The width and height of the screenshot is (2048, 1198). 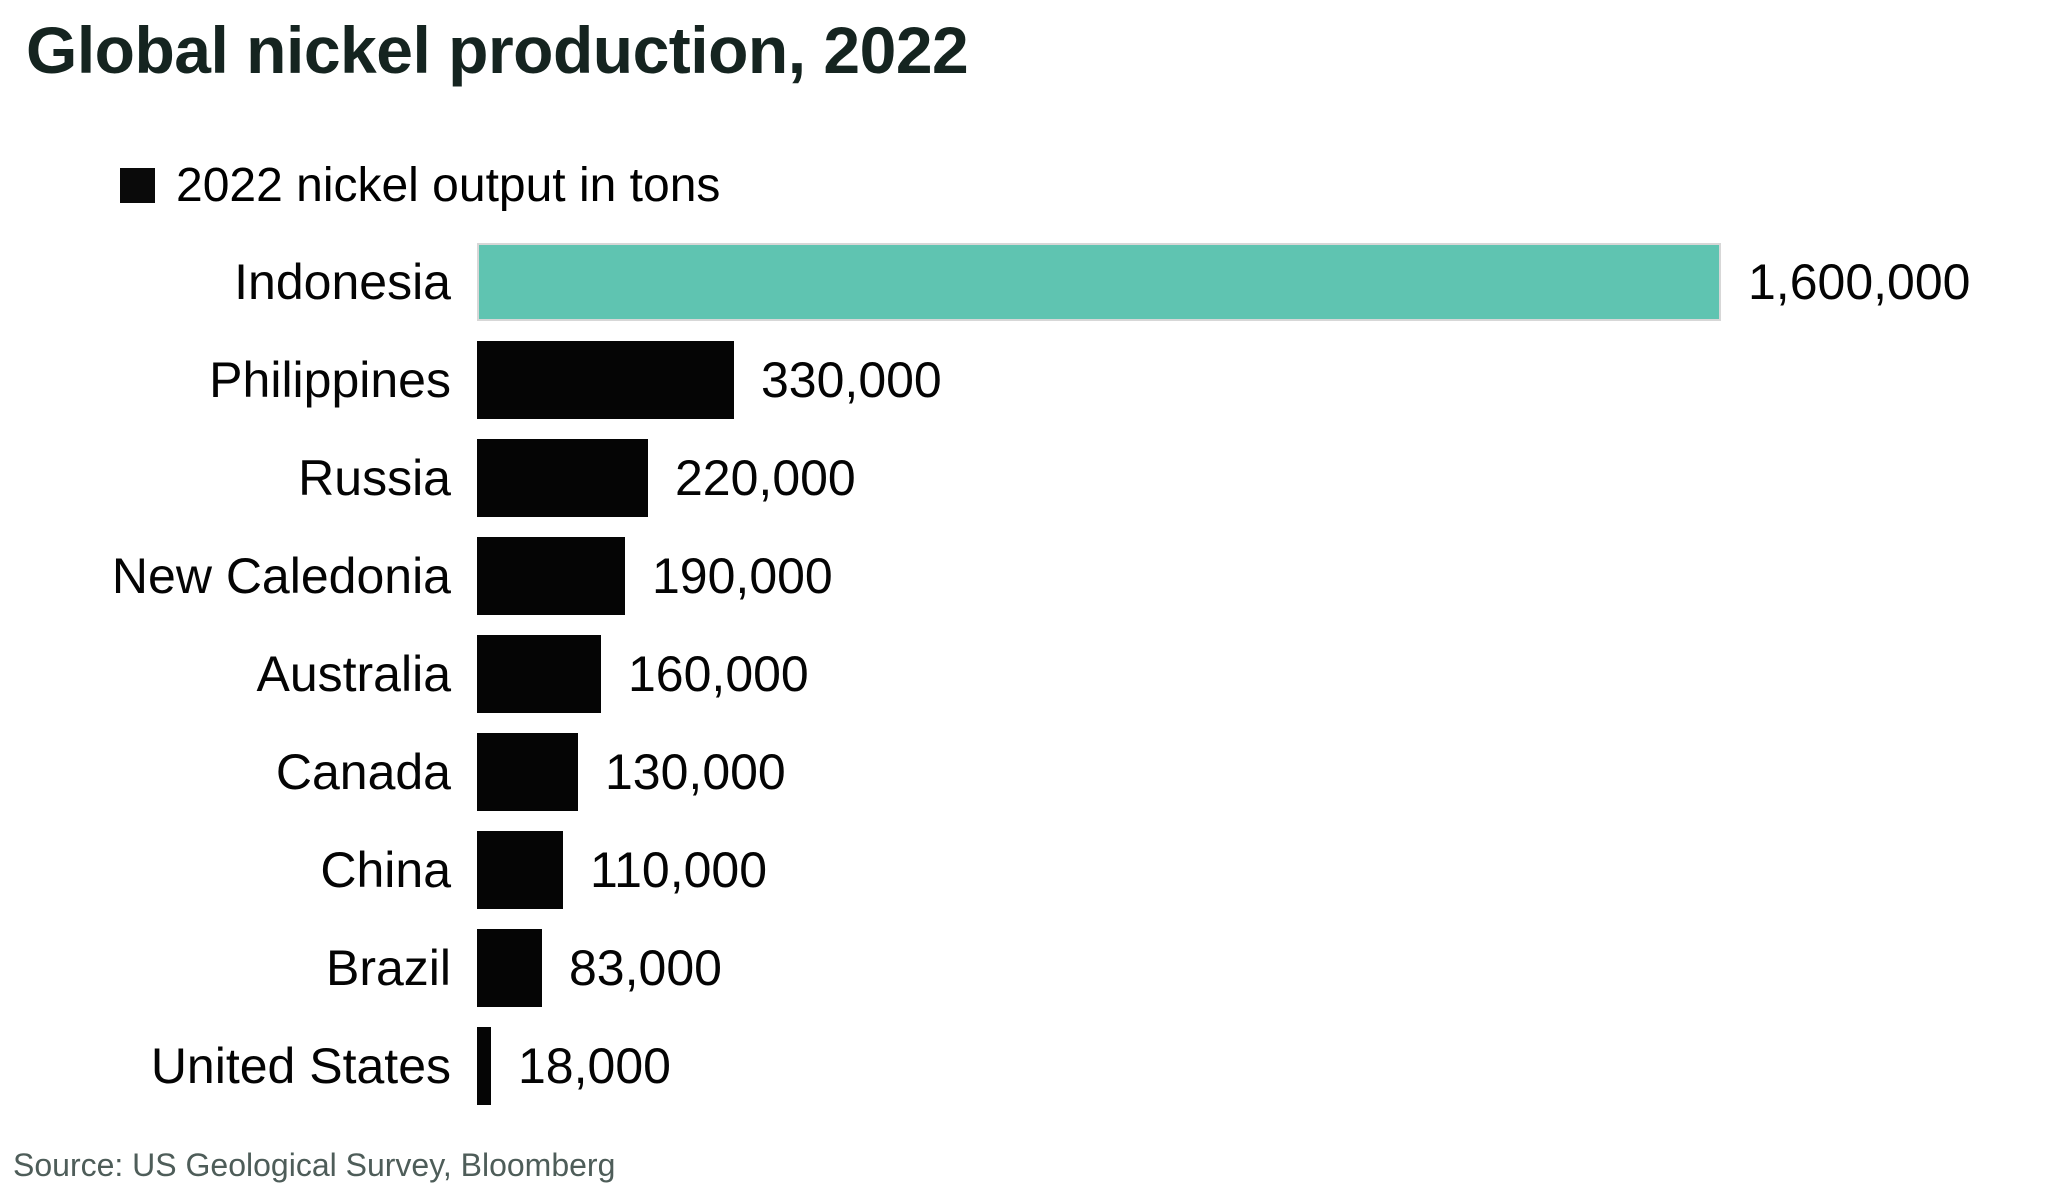 I want to click on value-label: 83,000, so click(x=645, y=968).